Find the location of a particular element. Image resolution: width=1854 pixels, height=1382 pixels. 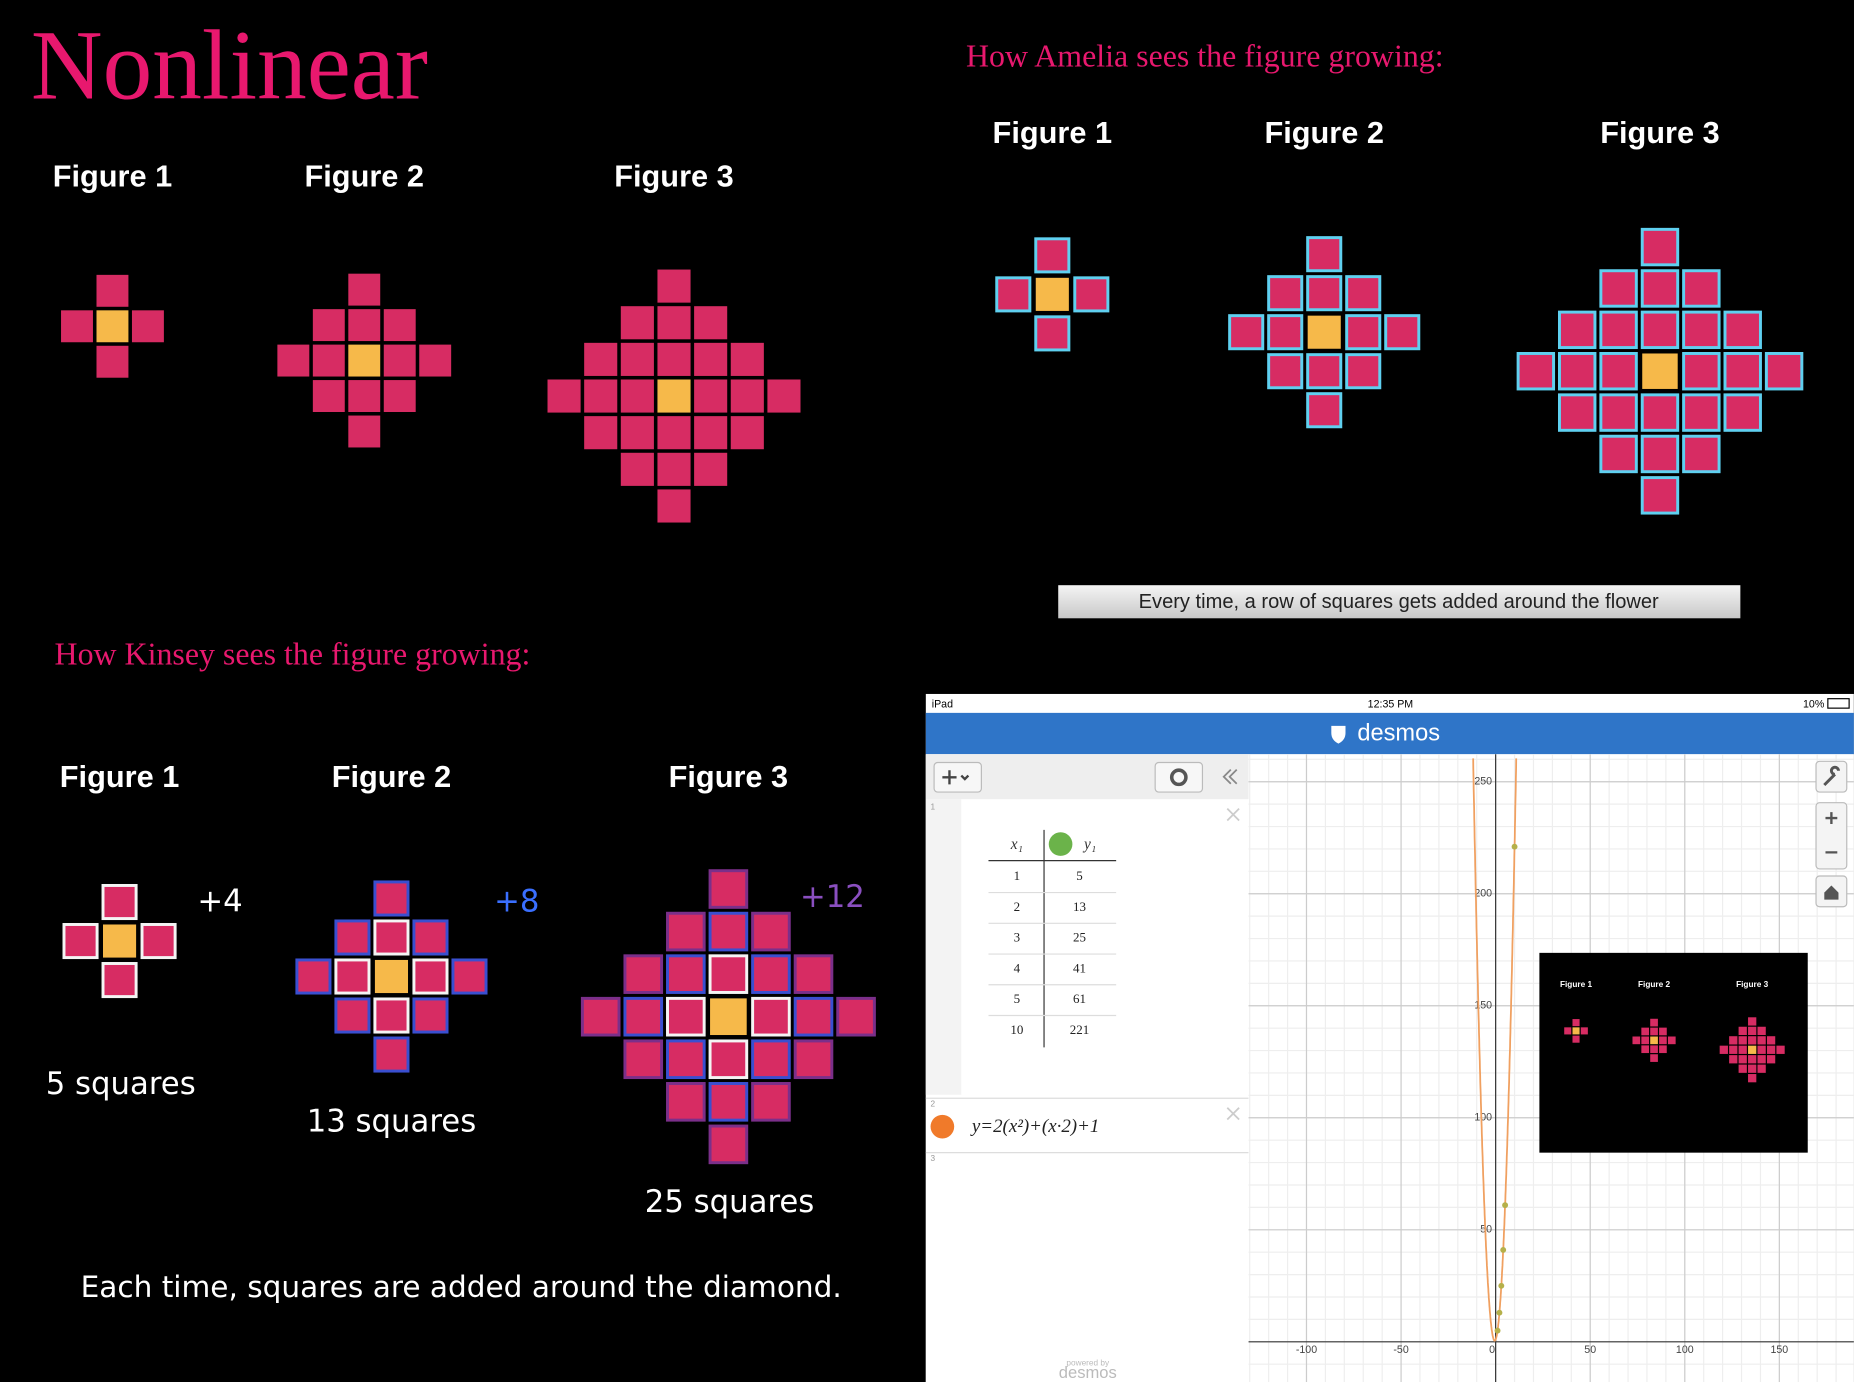

equation: y=2(x²)+(x·2)+1 is located at coordinates (1034, 1126).